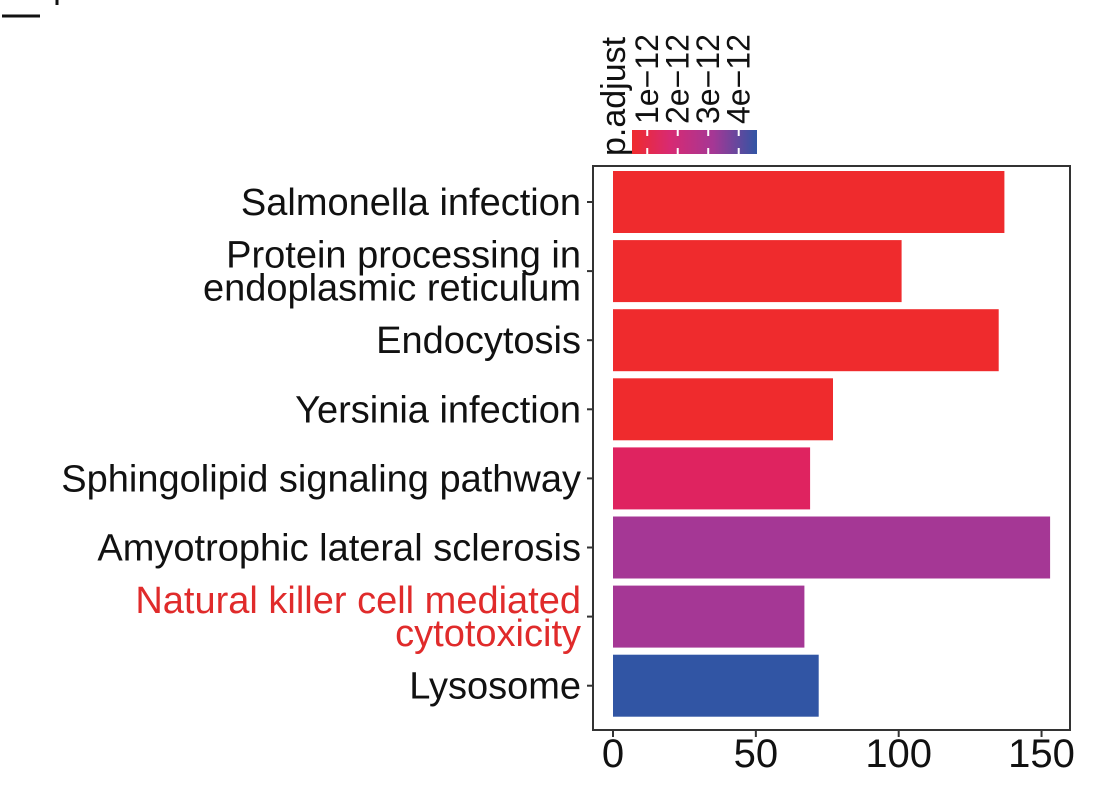 The width and height of the screenshot is (1120, 785). Describe the element at coordinates (694, 142) in the screenshot. I see `legend-colorbar` at that location.